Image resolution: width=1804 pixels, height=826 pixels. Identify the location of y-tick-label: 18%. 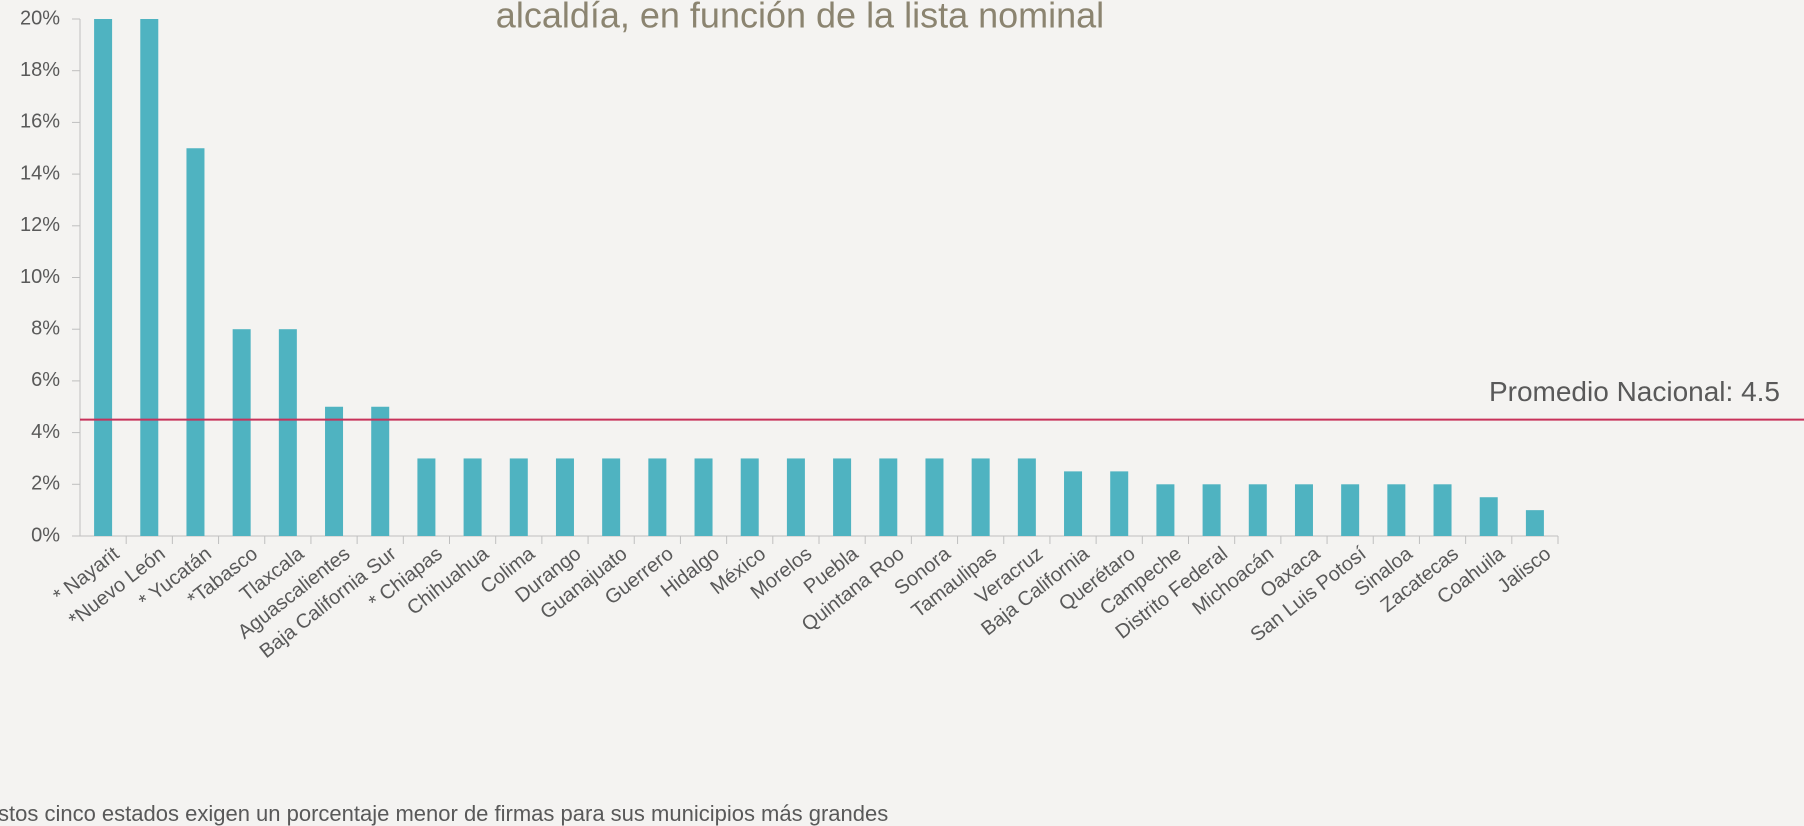
(40, 70).